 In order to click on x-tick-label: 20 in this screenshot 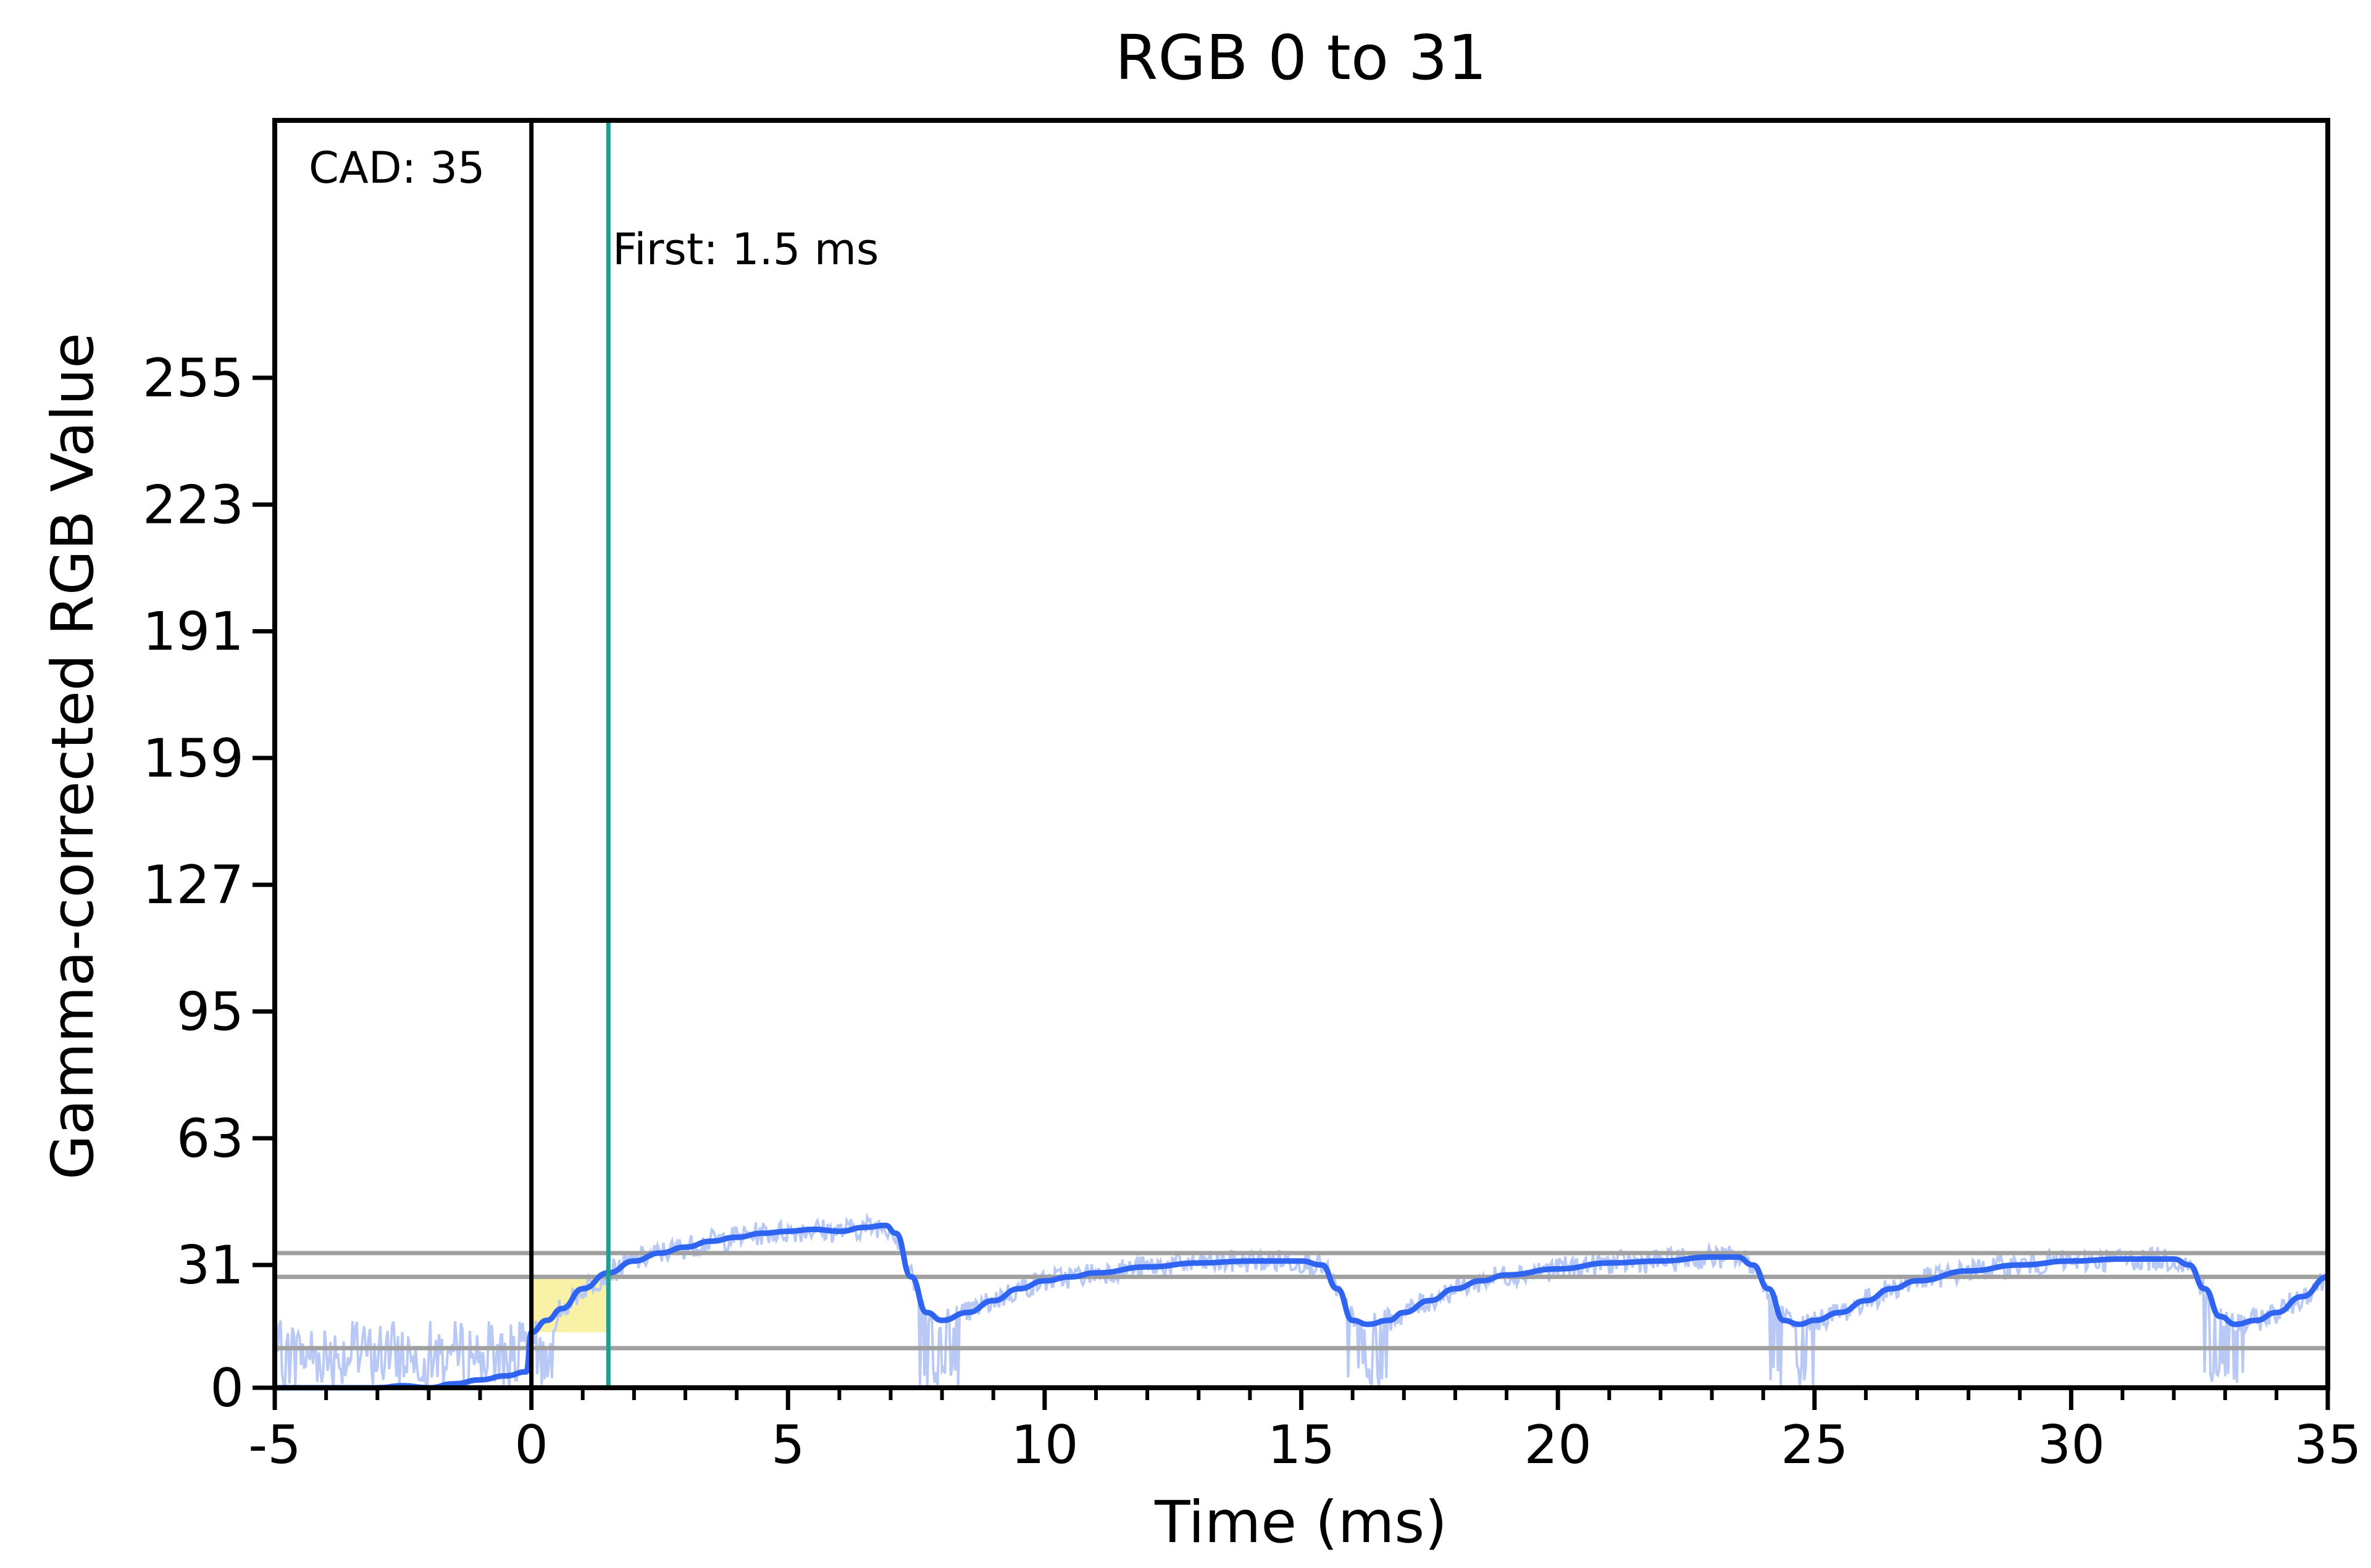, I will do `click(1557, 1445)`.